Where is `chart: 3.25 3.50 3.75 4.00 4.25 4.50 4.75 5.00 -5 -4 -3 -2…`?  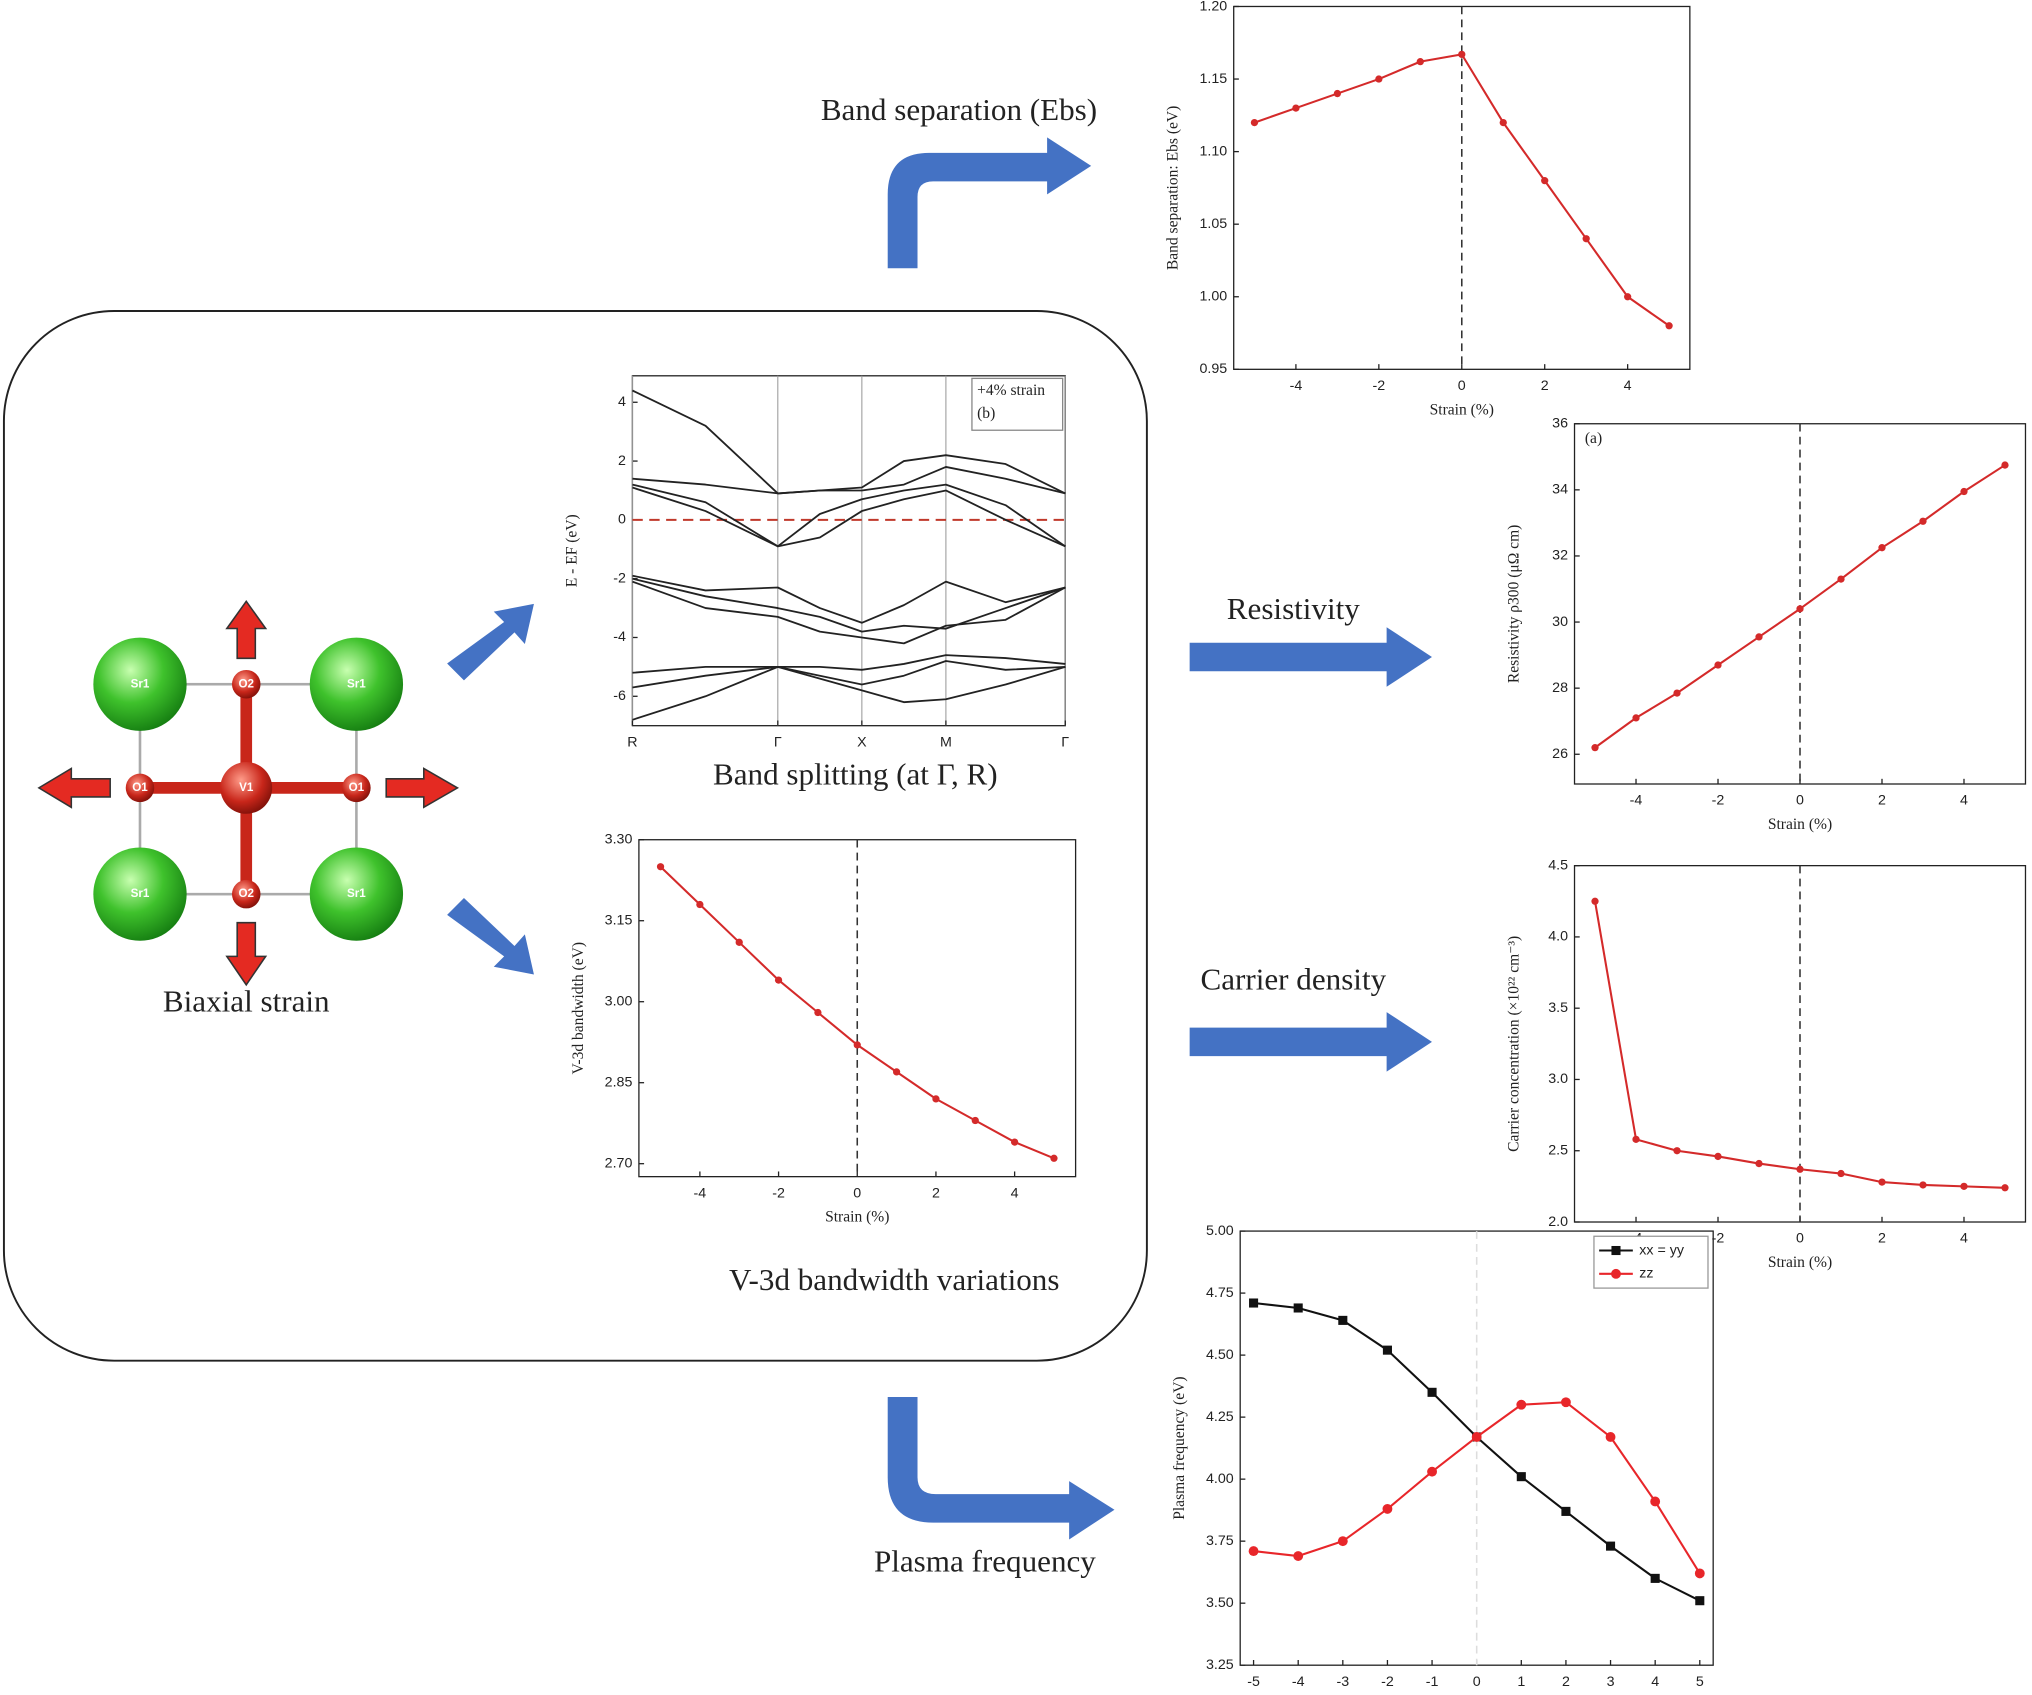 chart: 3.25 3.50 3.75 4.00 4.25 4.50 4.75 5.00 -5 -4 -3 -2… is located at coordinates (1442, 1456).